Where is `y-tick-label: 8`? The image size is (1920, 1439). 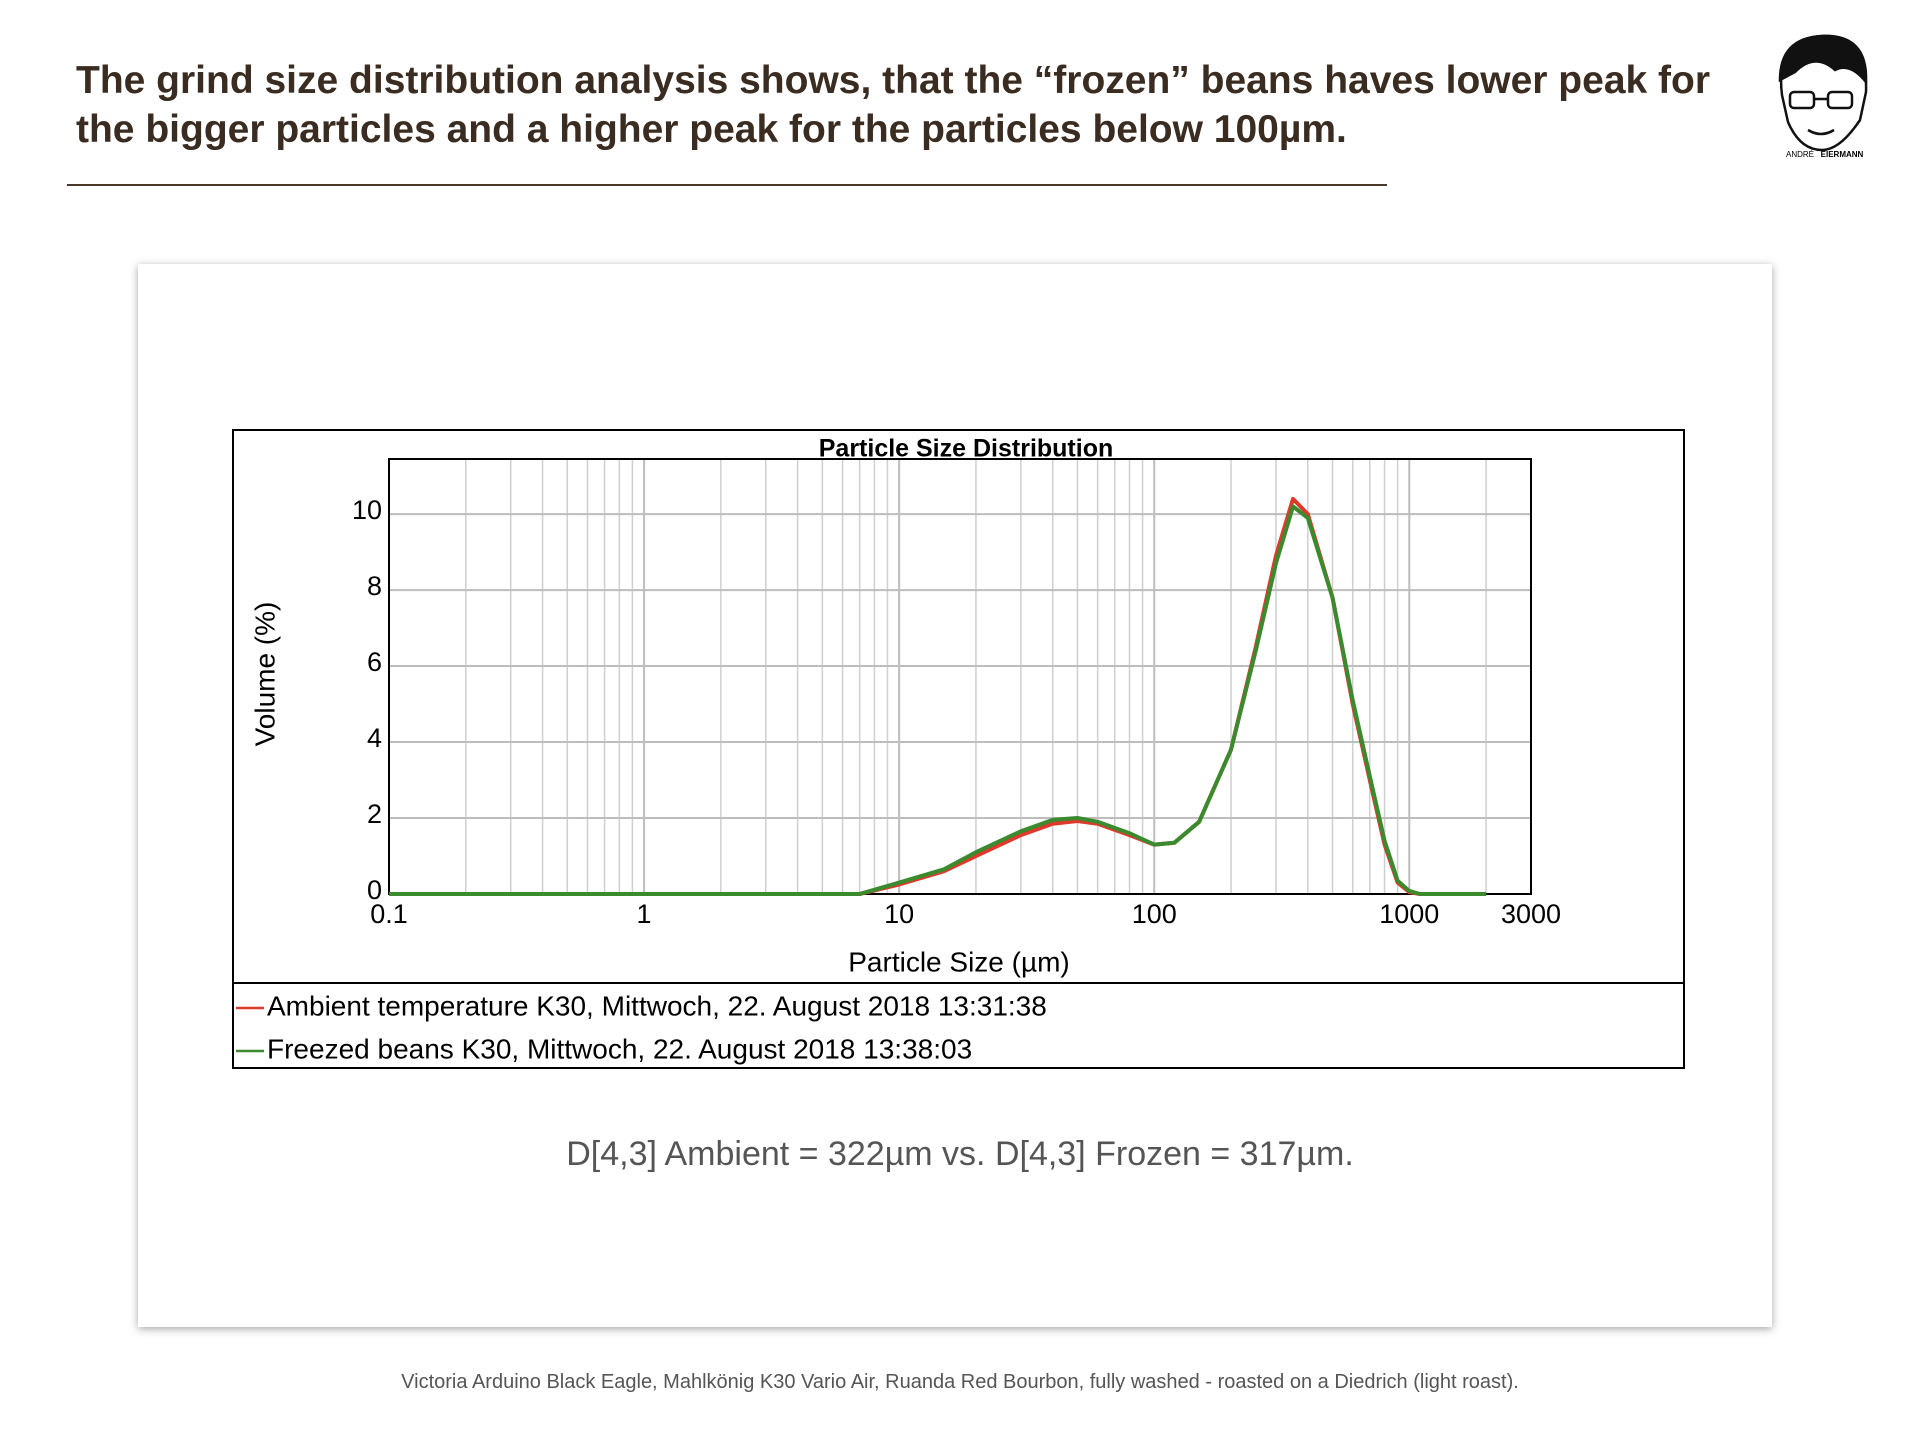
y-tick-label: 8 is located at coordinates (374, 586).